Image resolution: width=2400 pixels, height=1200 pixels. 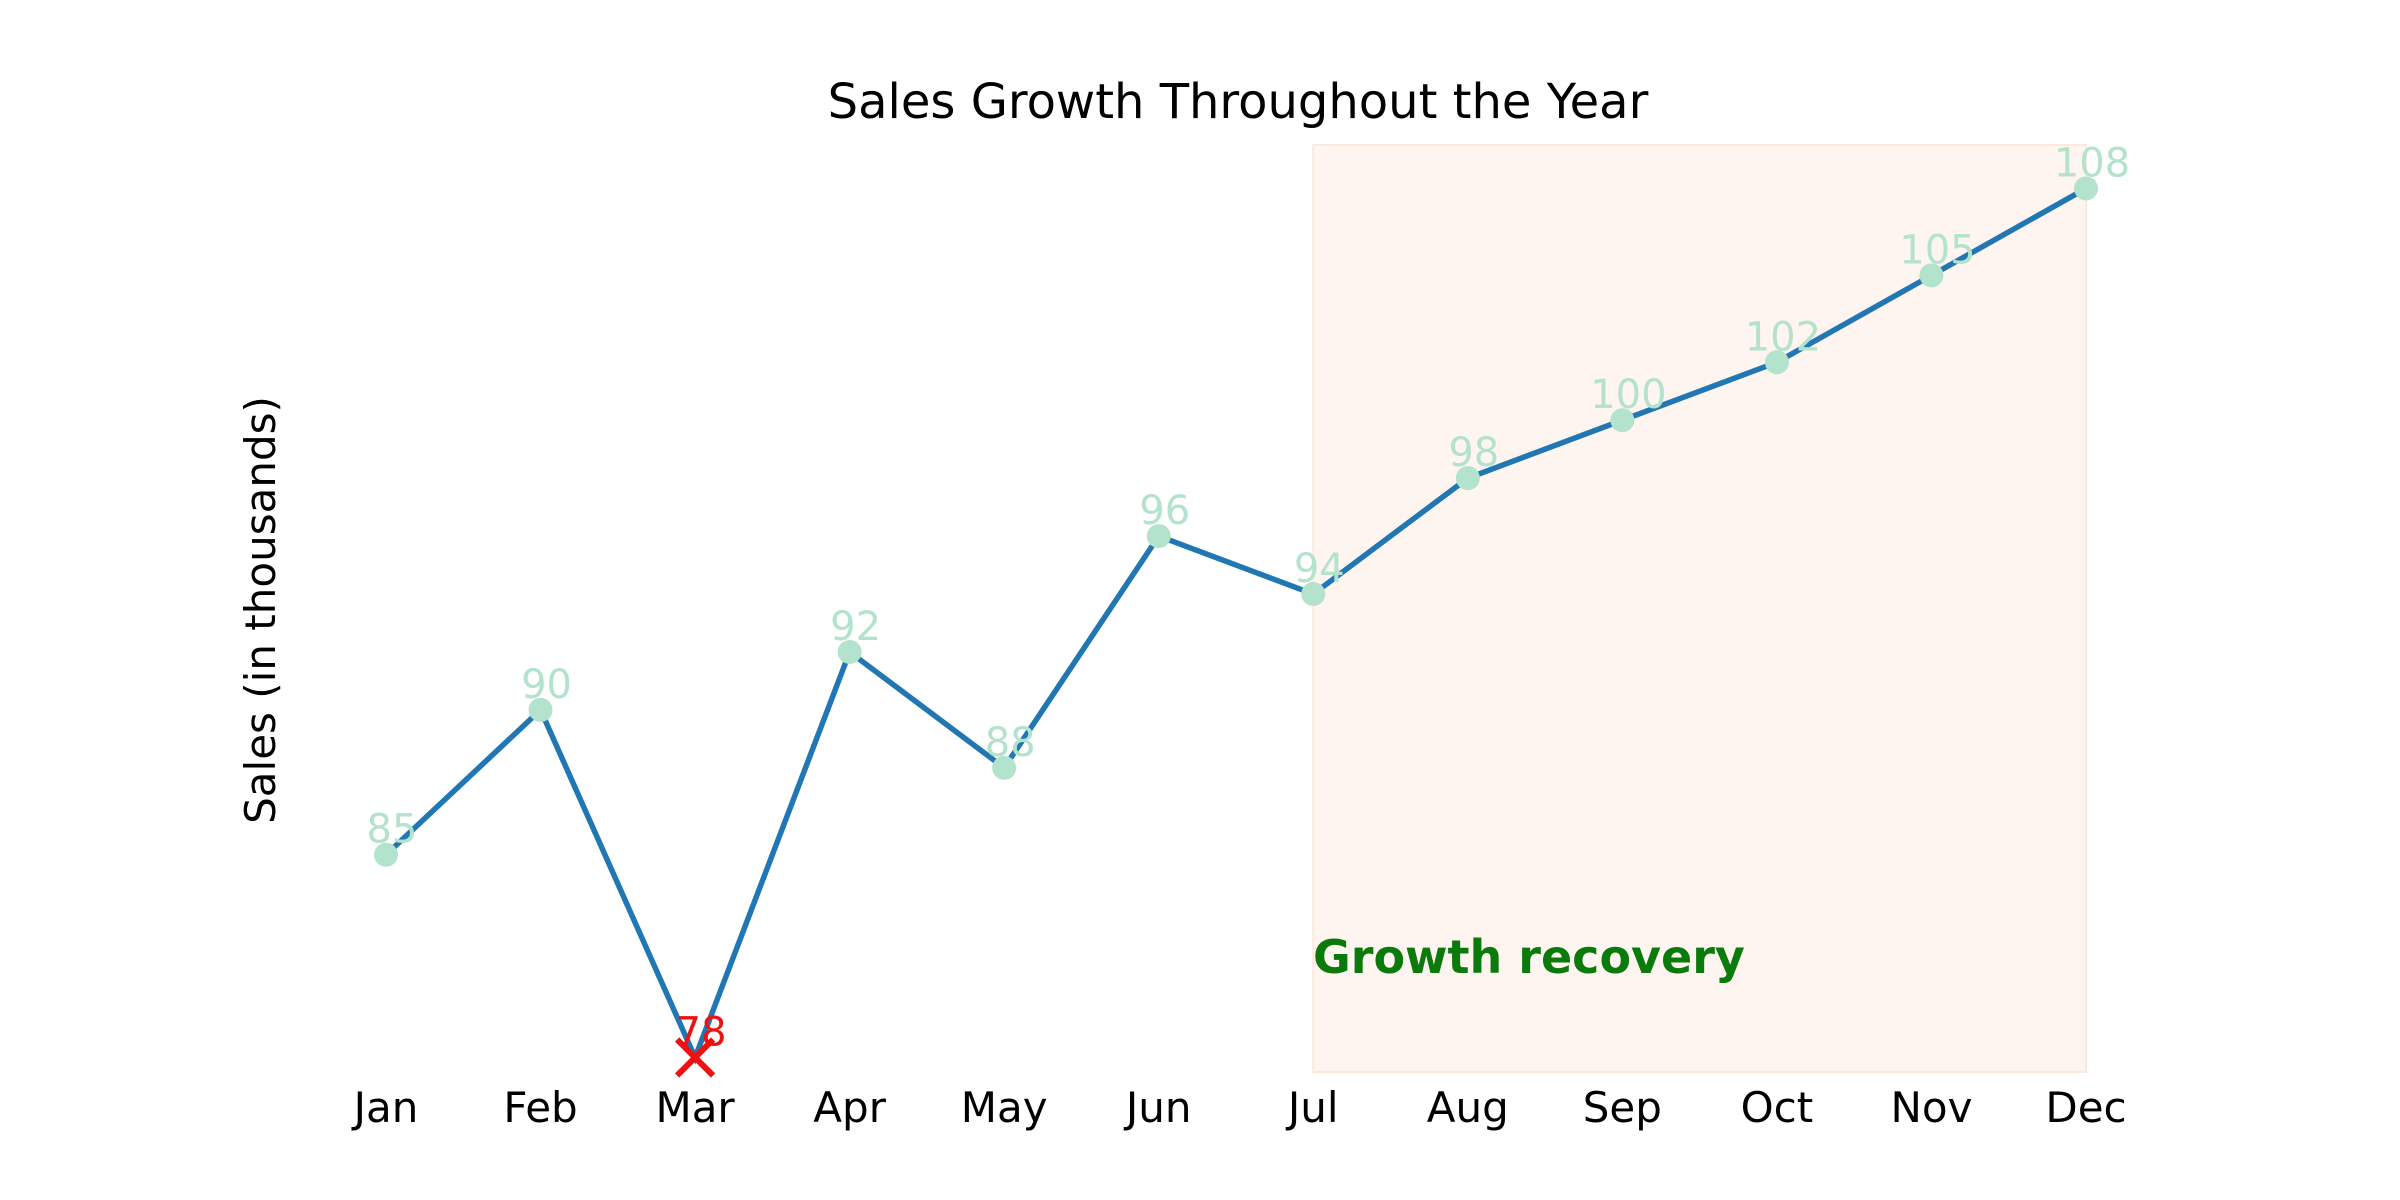 What do you see at coordinates (1010, 743) in the screenshot?
I see `data-label: 88` at bounding box center [1010, 743].